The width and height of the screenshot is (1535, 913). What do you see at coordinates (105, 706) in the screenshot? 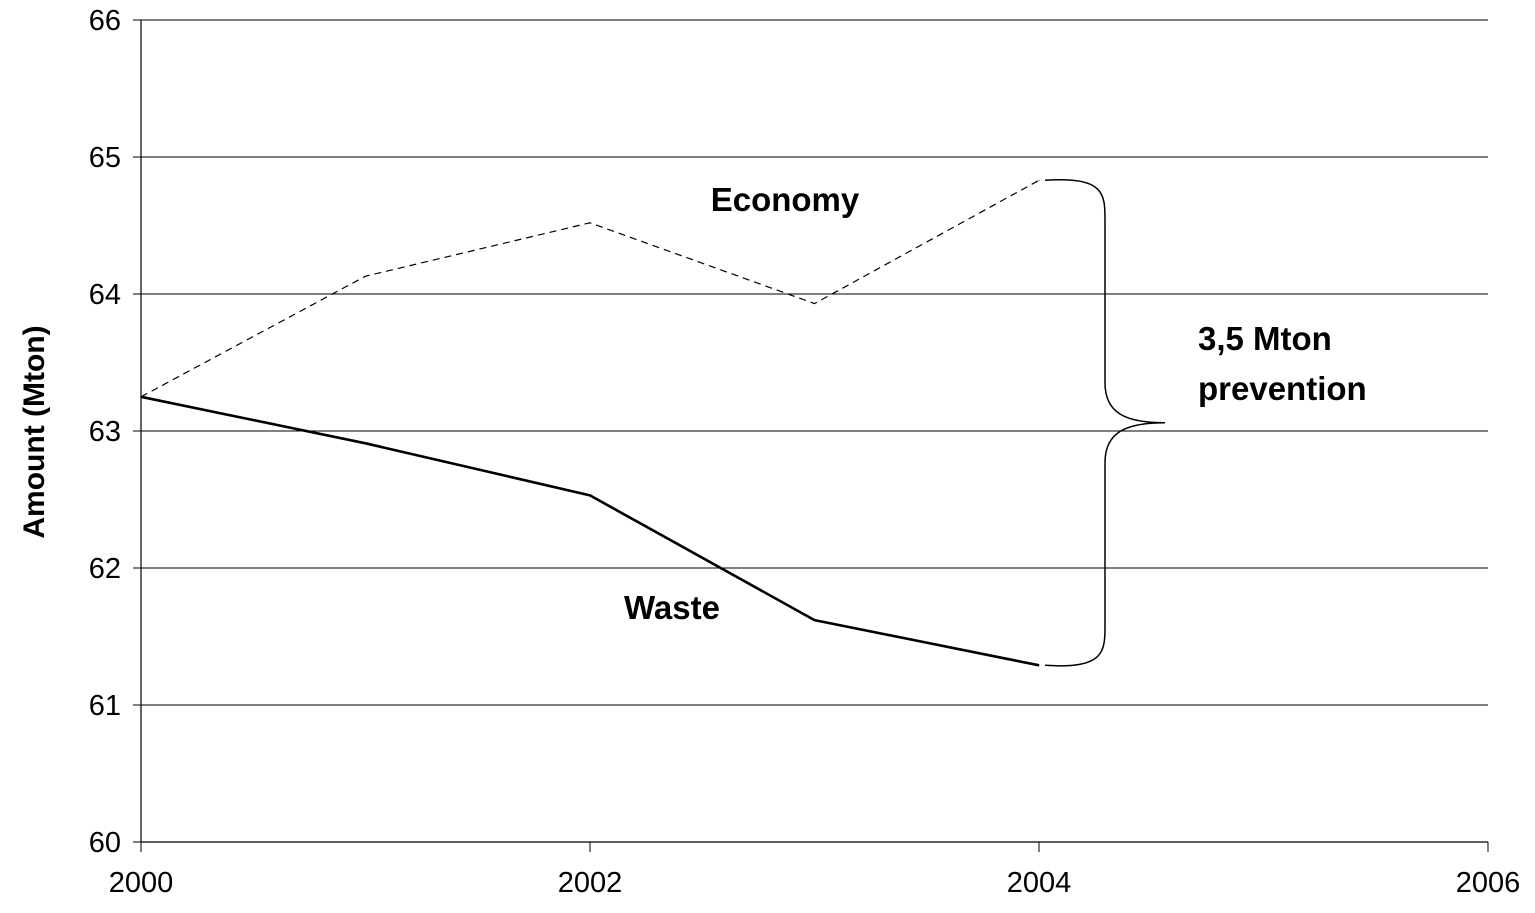
I see `y-tick-label: 61` at bounding box center [105, 706].